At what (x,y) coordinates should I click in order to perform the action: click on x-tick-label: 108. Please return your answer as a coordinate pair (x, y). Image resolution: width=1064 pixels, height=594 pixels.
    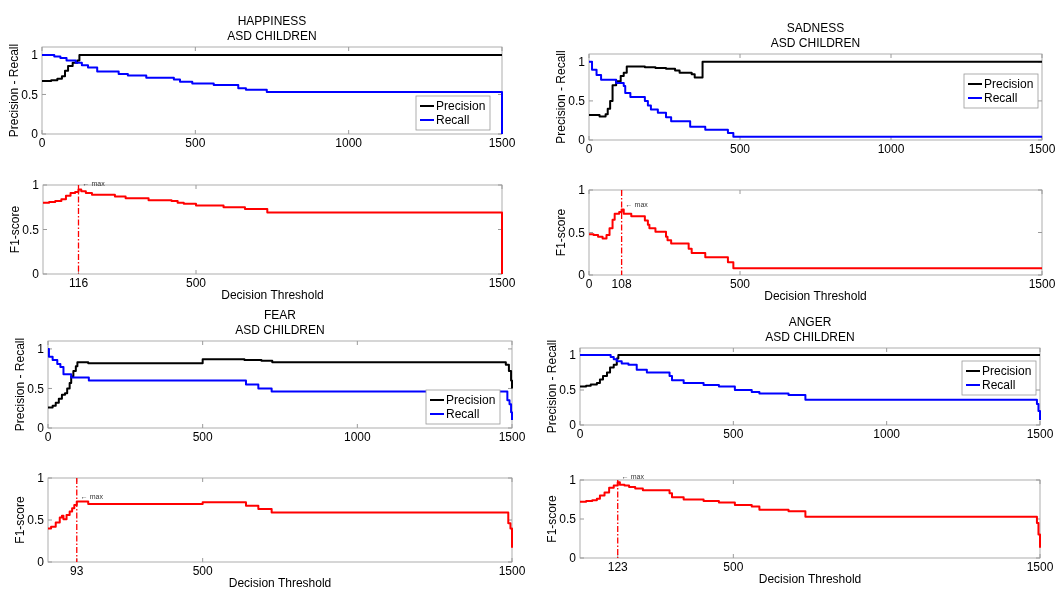
    Looking at the image, I should click on (621, 284).